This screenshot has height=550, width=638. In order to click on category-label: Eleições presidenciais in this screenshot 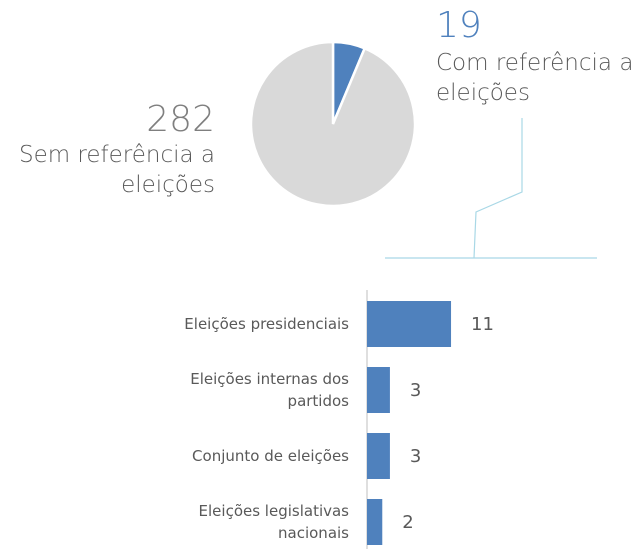, I will do `click(266, 324)`.